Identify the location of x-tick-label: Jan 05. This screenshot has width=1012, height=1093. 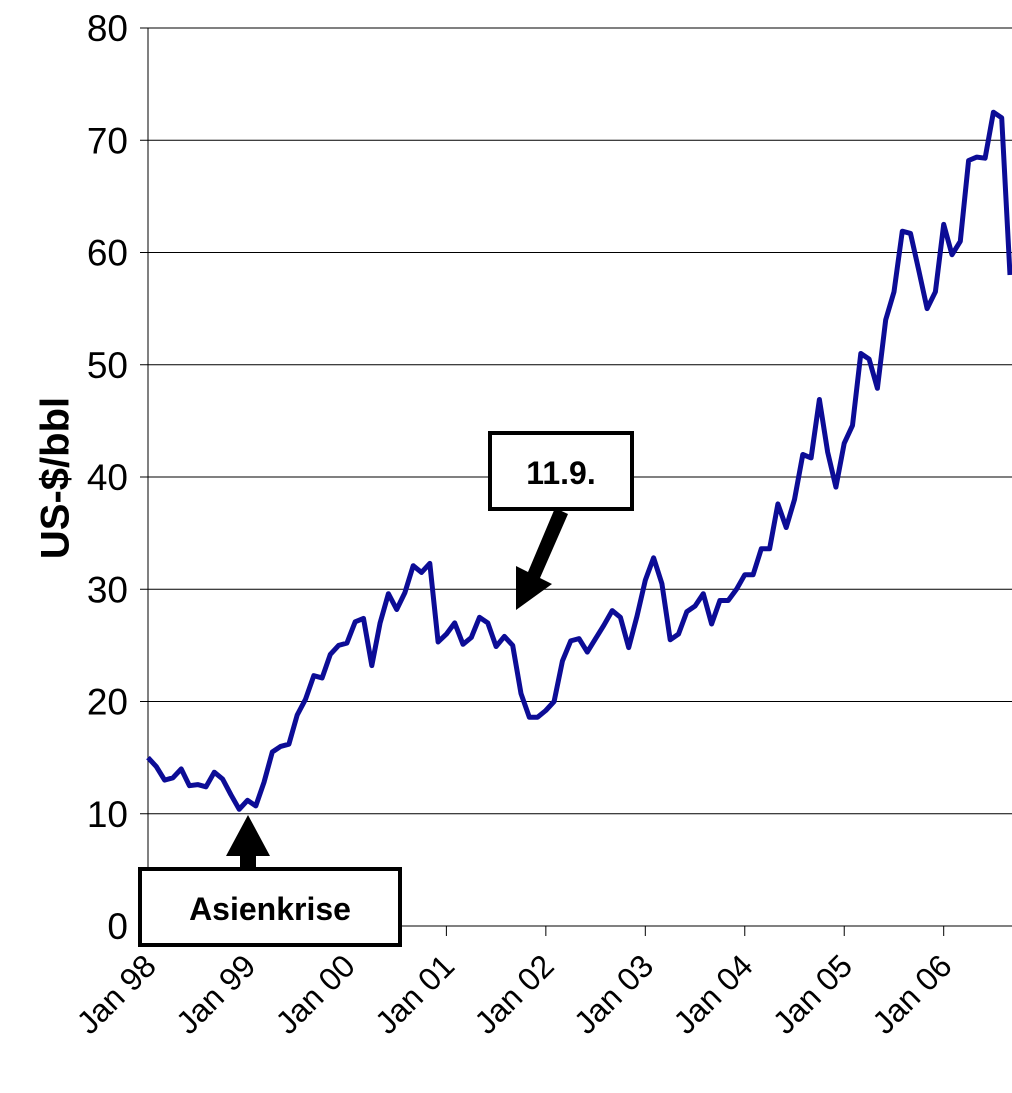
(812, 993).